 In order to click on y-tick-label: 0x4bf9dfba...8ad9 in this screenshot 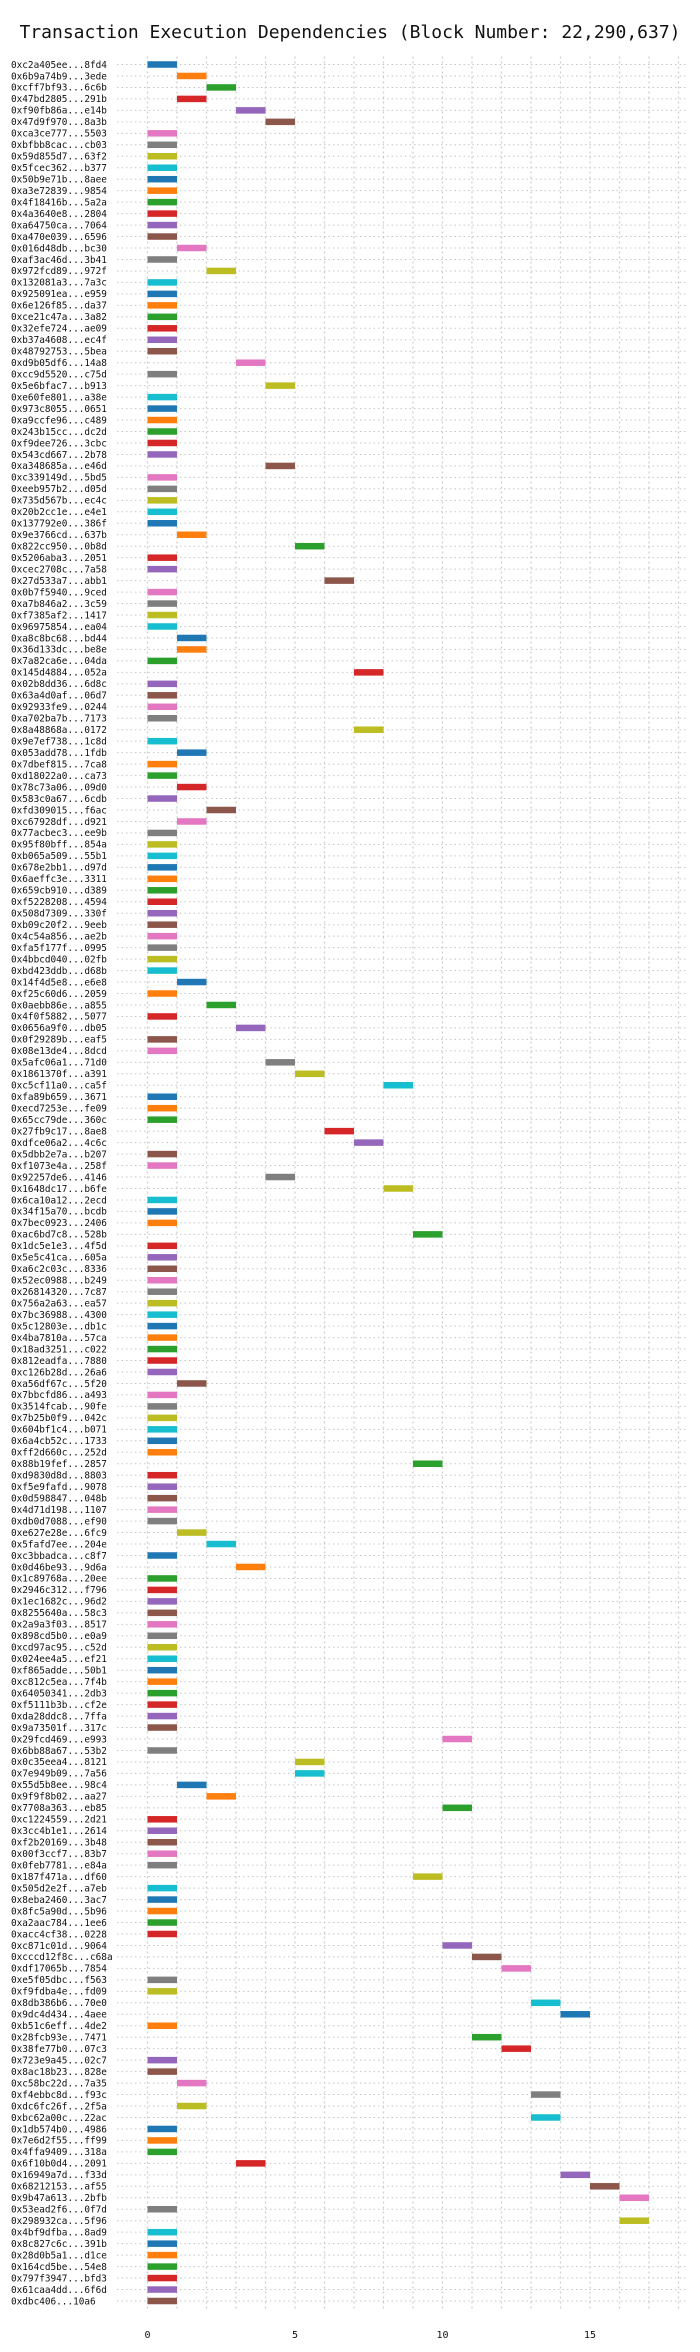, I will do `click(59, 2232)`.